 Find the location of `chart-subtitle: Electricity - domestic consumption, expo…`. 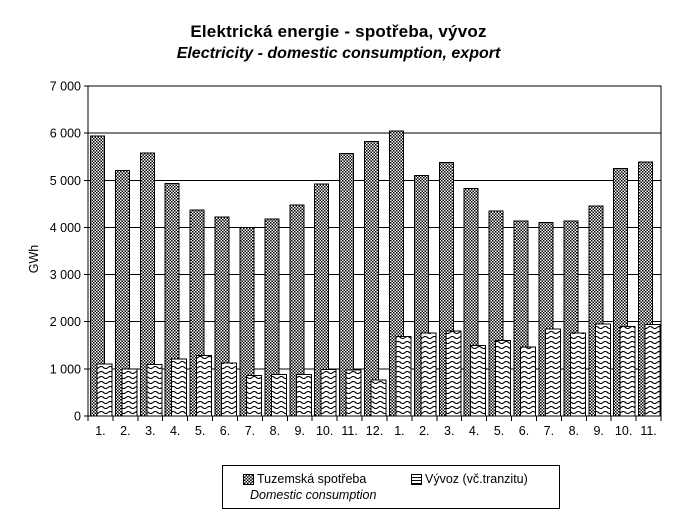

chart-subtitle: Electricity - domestic consumption, expo… is located at coordinates (338, 53).